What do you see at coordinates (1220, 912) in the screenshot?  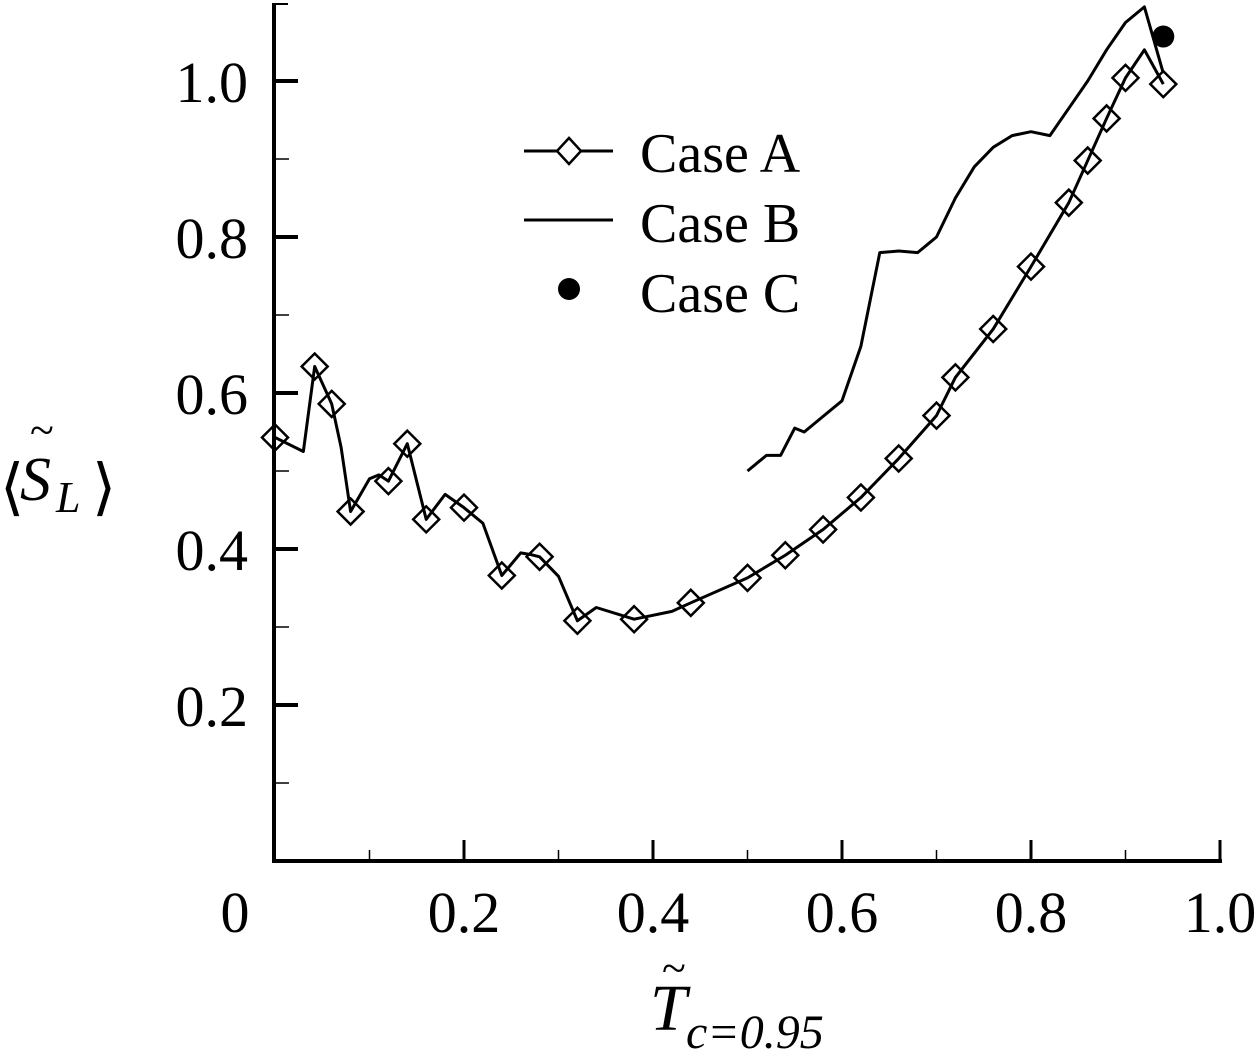 I see `x-tick-label: 1.0` at bounding box center [1220, 912].